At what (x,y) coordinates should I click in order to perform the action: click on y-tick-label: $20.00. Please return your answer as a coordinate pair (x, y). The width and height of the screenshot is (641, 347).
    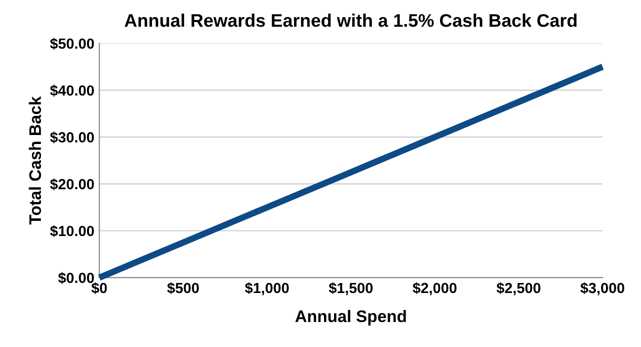
    Looking at the image, I should click on (72, 184).